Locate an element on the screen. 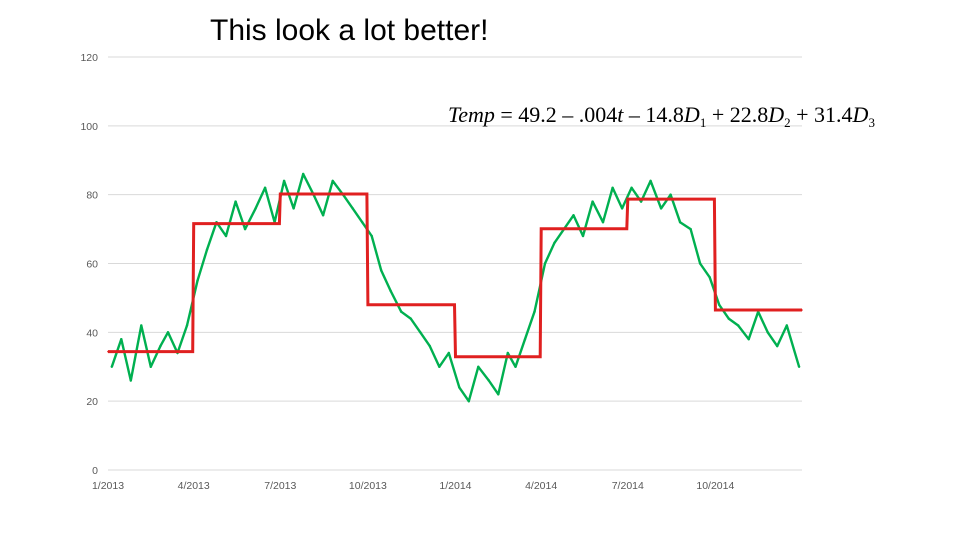  equation-equals: = is located at coordinates (506, 114).